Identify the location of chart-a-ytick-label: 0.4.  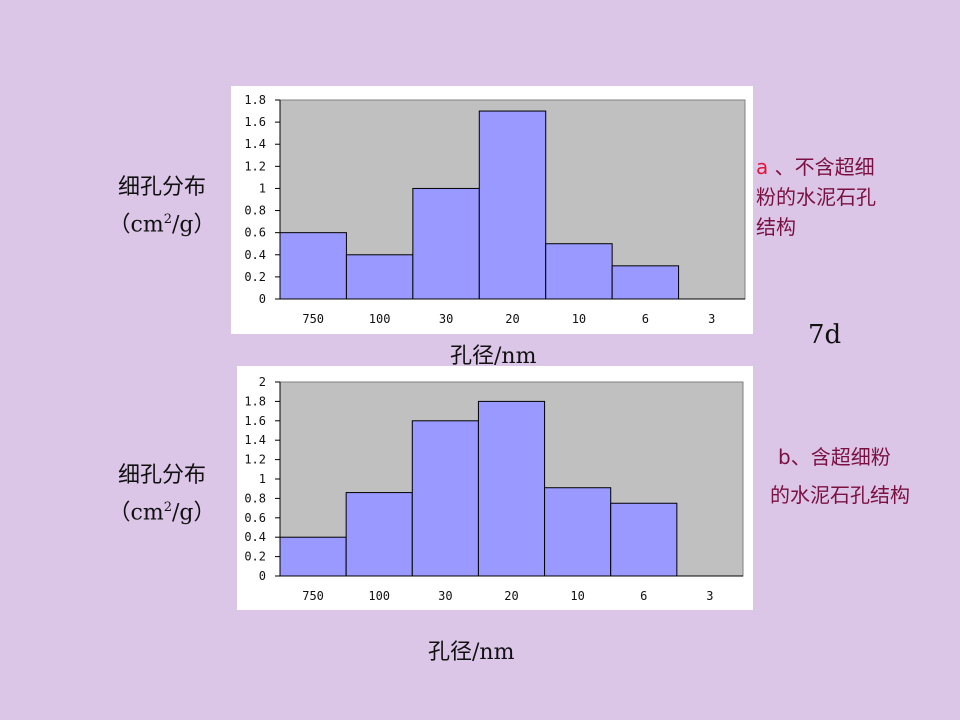
(255, 255).